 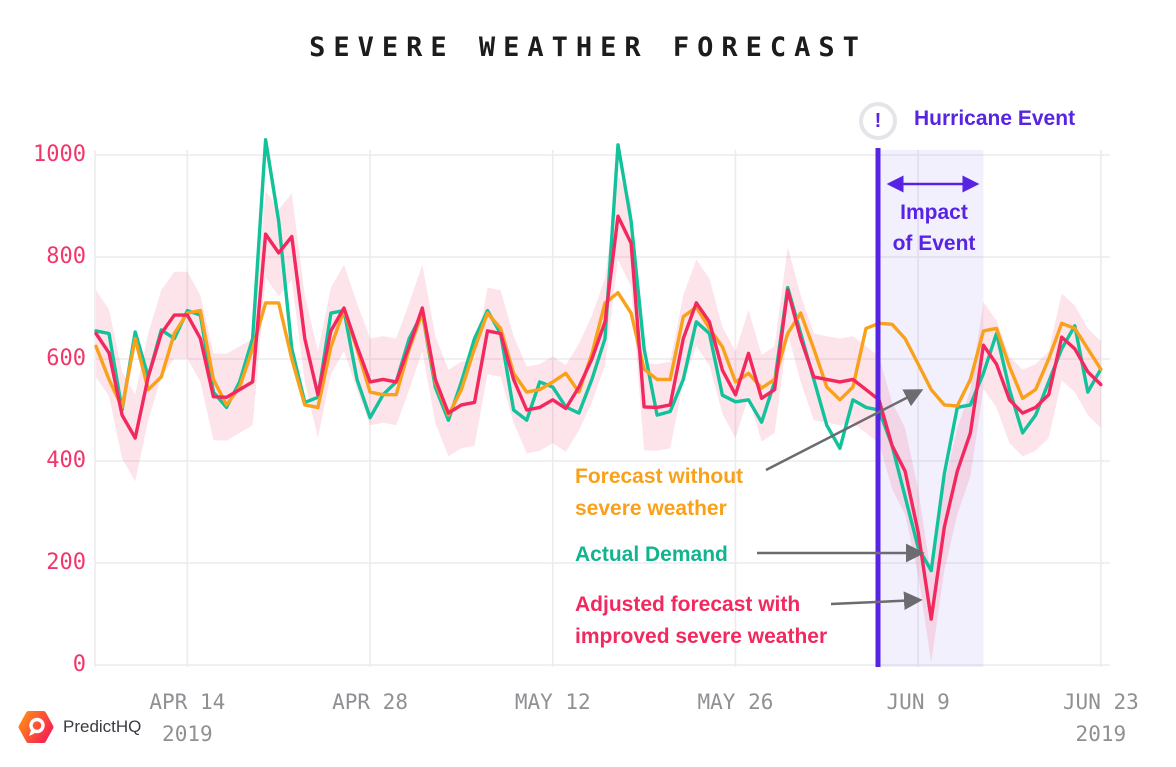 What do you see at coordinates (995, 118) in the screenshot?
I see `hurricane-event-label: Hurricane Event` at bounding box center [995, 118].